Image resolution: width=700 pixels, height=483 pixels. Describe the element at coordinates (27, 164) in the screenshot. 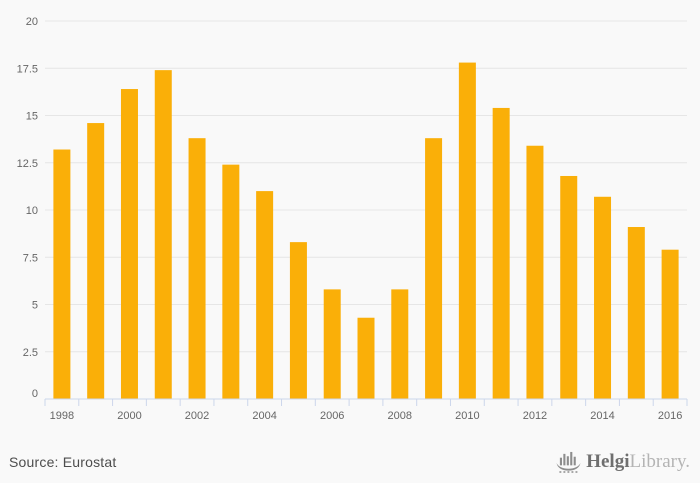

I see `y-axis-tick-label: 12.5` at that location.